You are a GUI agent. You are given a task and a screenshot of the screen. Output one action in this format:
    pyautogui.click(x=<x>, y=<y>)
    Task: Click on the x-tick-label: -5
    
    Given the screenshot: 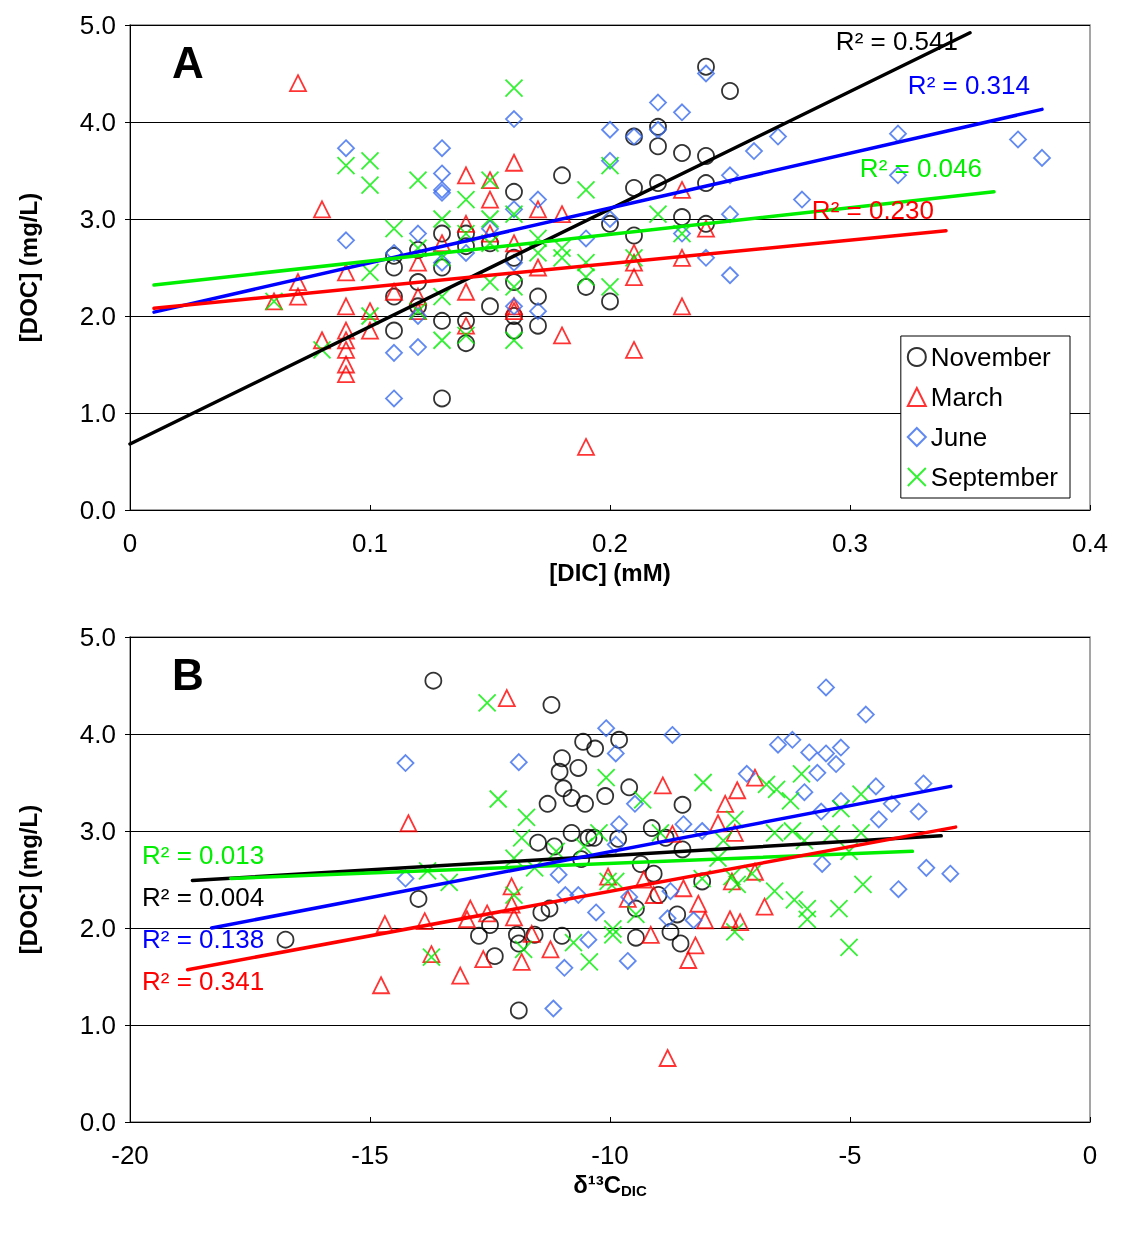 What is the action you would take?
    pyautogui.click(x=850, y=1155)
    